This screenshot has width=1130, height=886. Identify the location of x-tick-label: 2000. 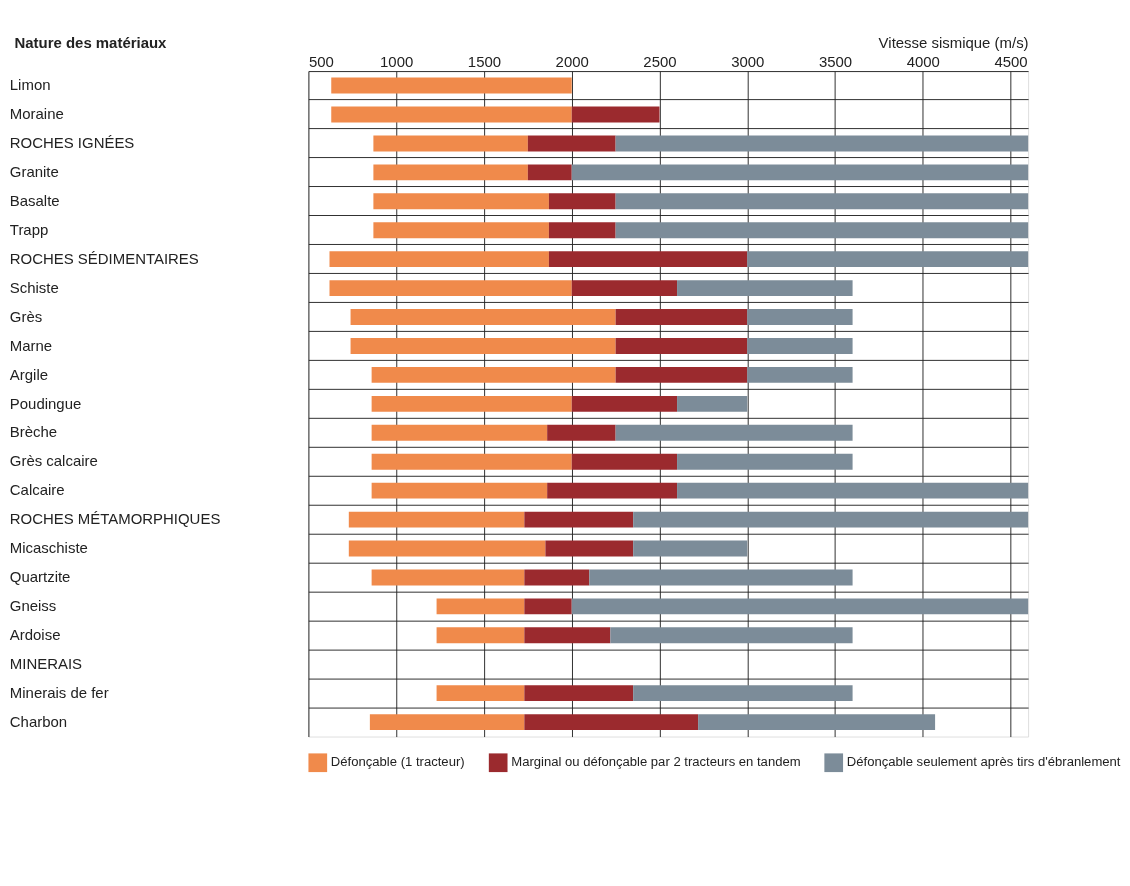
(572, 61).